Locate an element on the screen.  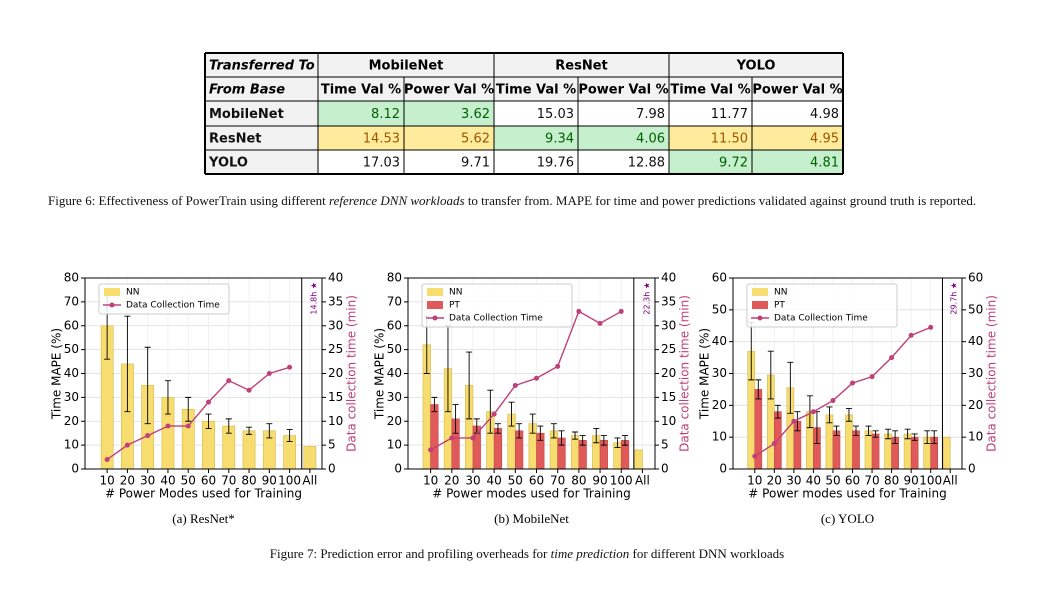
y2-tick-label: 25 is located at coordinates (335, 349).